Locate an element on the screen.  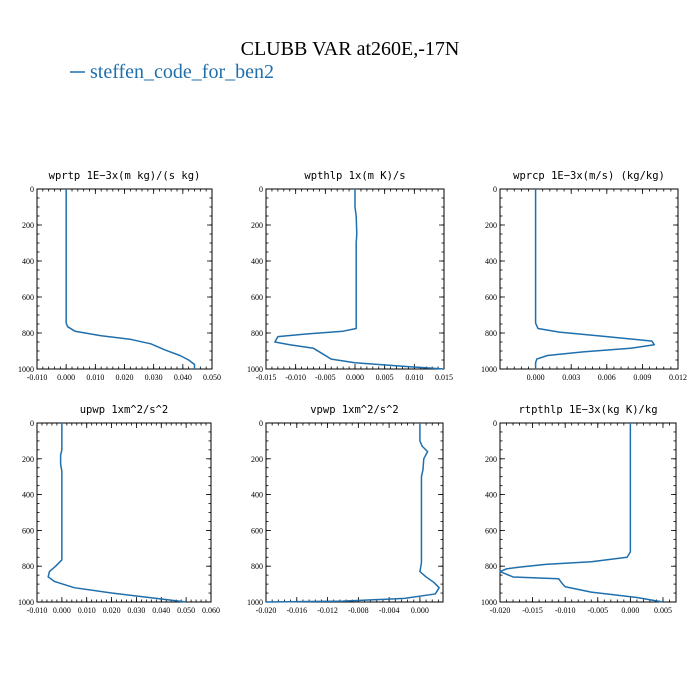
x-tick-label: -0.004 is located at coordinates (389, 610).